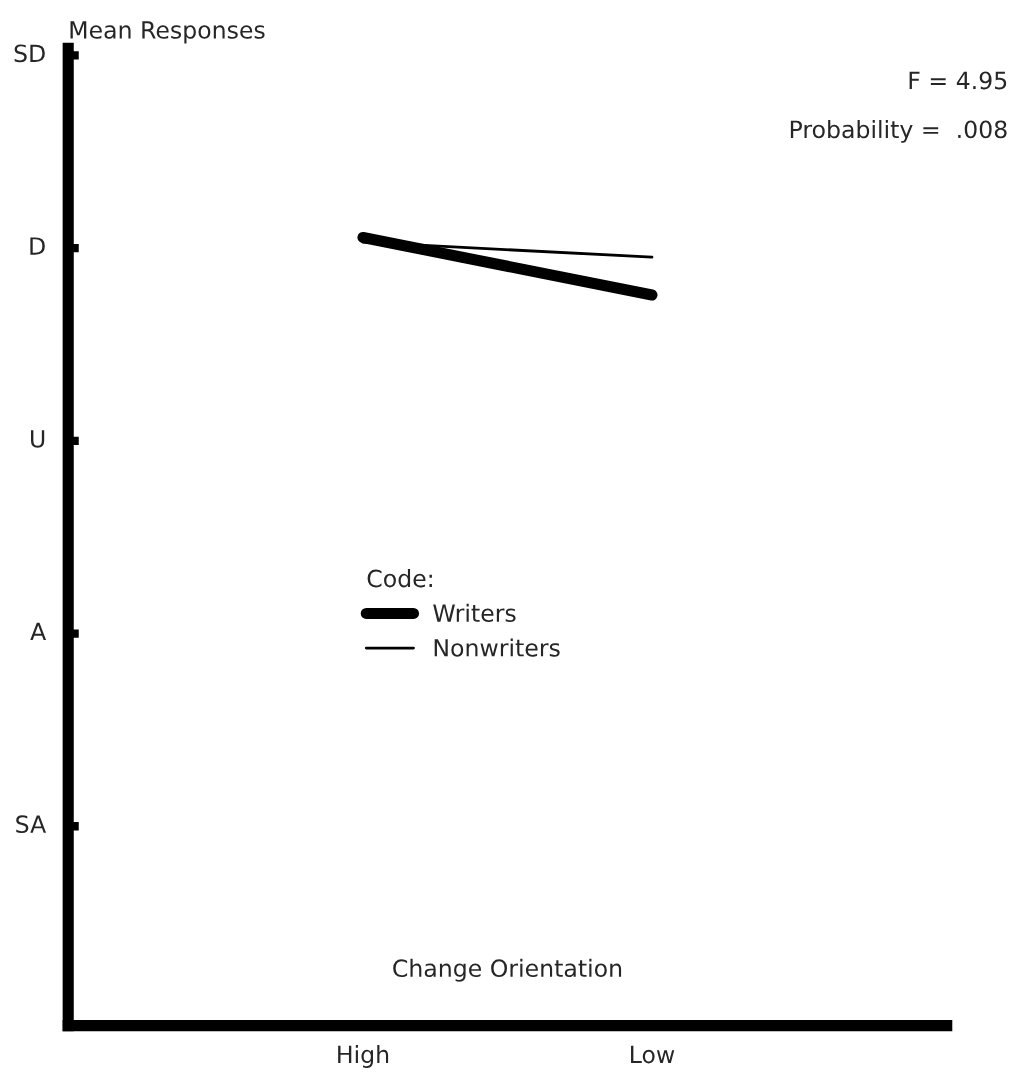 The height and width of the screenshot is (1074, 1018). Describe the element at coordinates (37, 246) in the screenshot. I see `text: D` at that location.